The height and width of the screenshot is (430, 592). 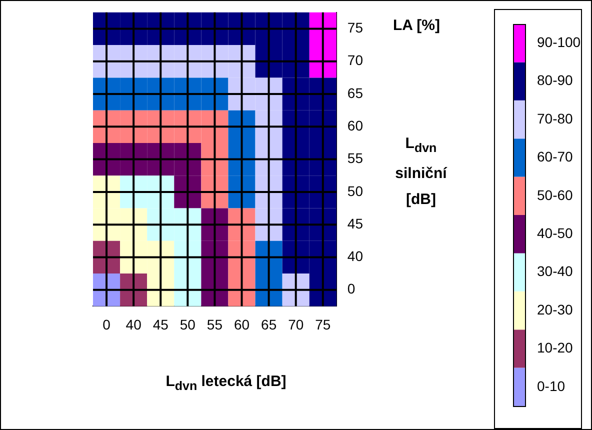 What do you see at coordinates (355, 223) in the screenshot?
I see `y-tick-label: 45` at bounding box center [355, 223].